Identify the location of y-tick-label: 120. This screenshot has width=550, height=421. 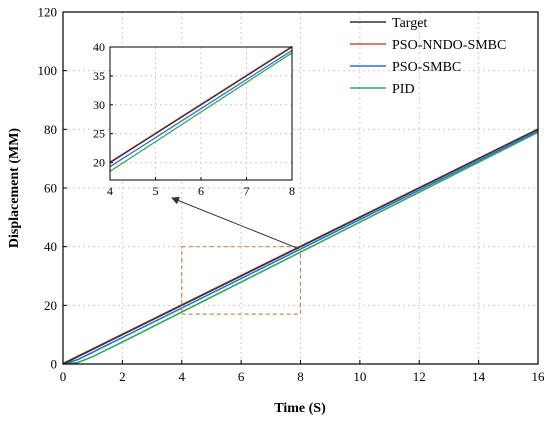
(48, 12).